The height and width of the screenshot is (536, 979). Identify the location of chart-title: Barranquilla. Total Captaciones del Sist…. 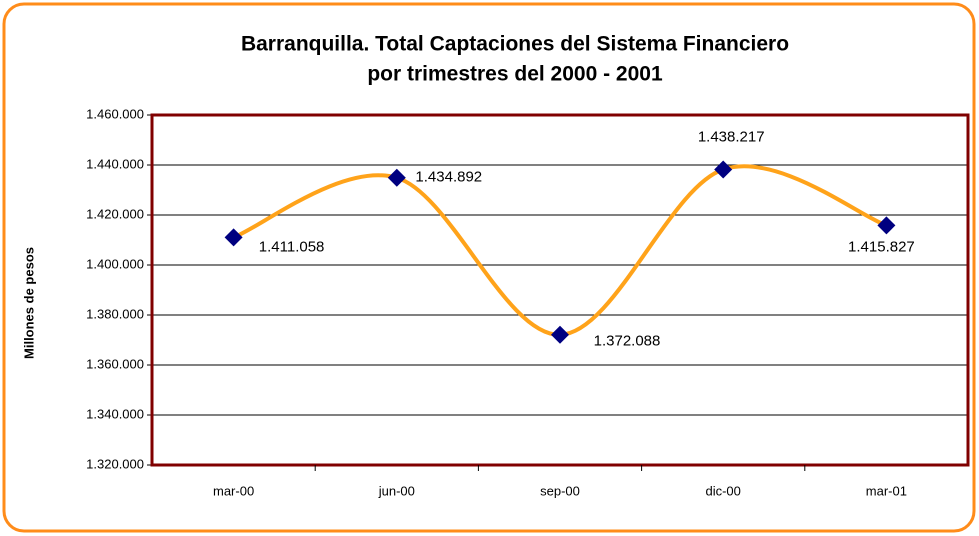
(515, 44).